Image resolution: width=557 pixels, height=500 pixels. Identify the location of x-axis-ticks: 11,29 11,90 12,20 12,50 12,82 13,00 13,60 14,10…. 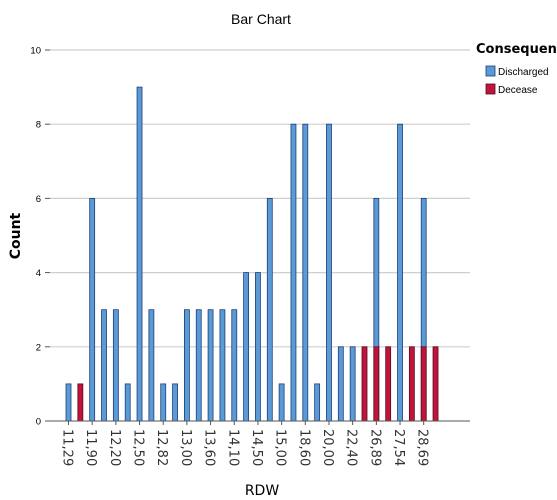
(245, 443).